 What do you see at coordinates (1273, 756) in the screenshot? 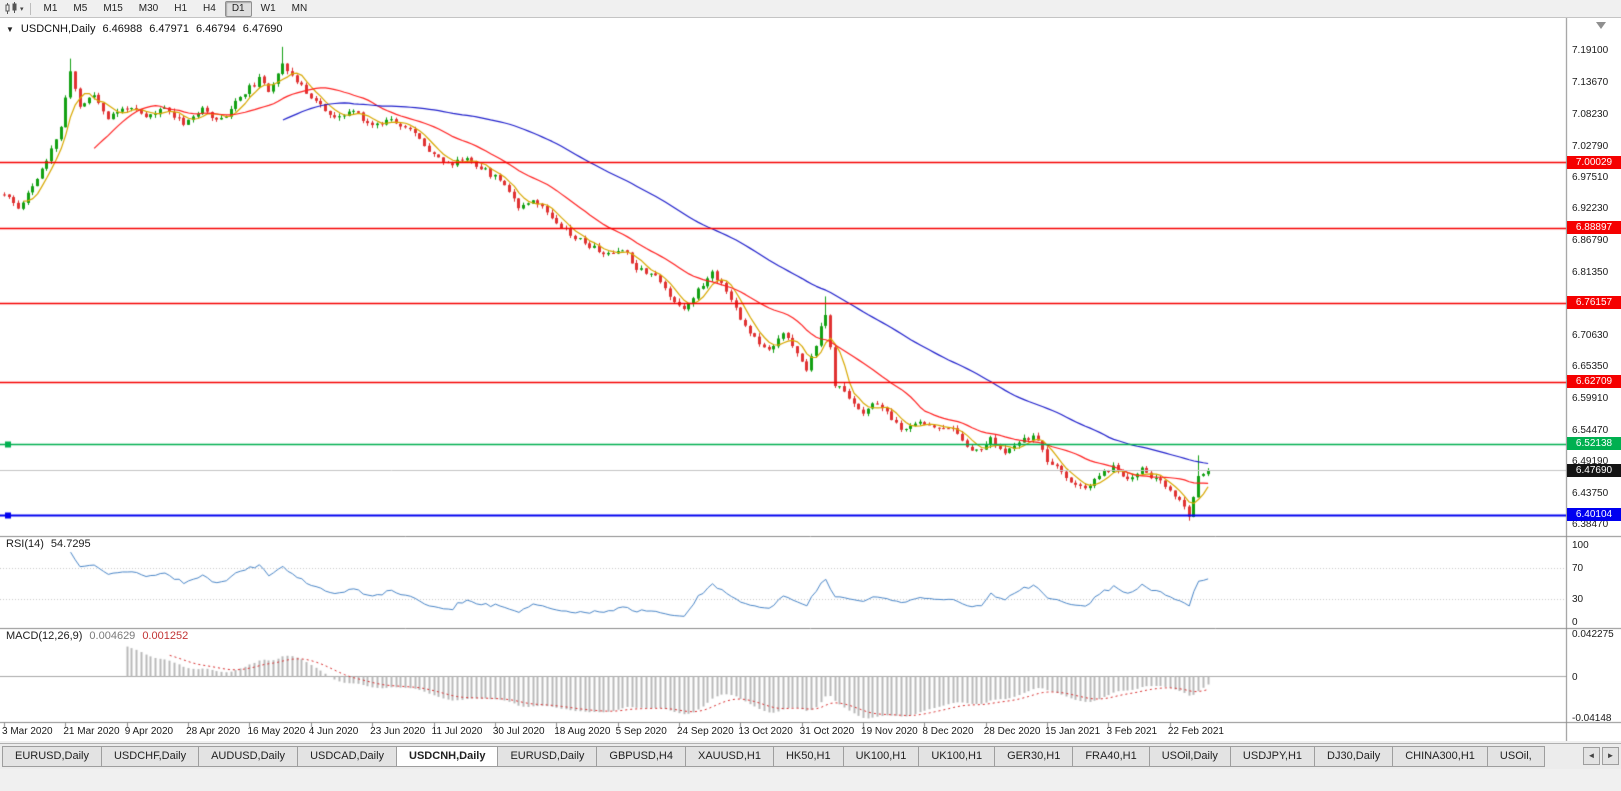
I see `chart-tab-usdjpy-h1: USDJPY,H1` at bounding box center [1273, 756].